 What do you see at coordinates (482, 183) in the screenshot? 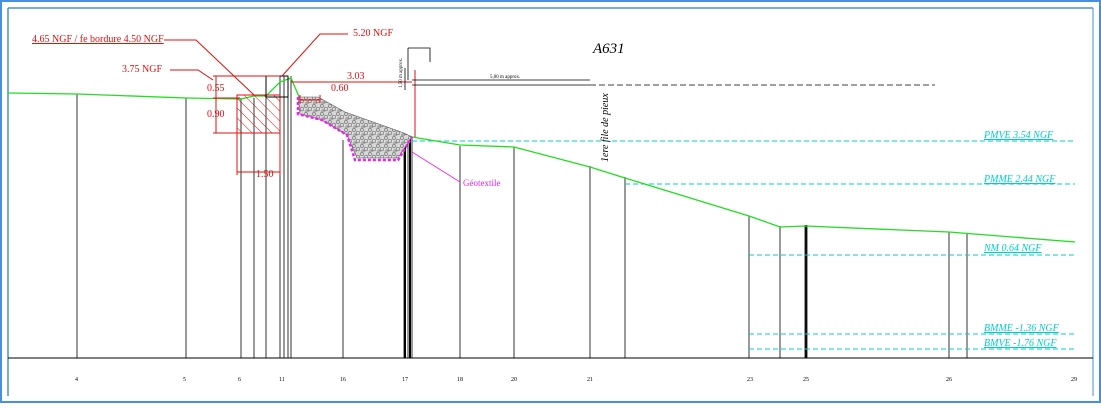
I see `geotextile-label: Géotextile` at bounding box center [482, 183].